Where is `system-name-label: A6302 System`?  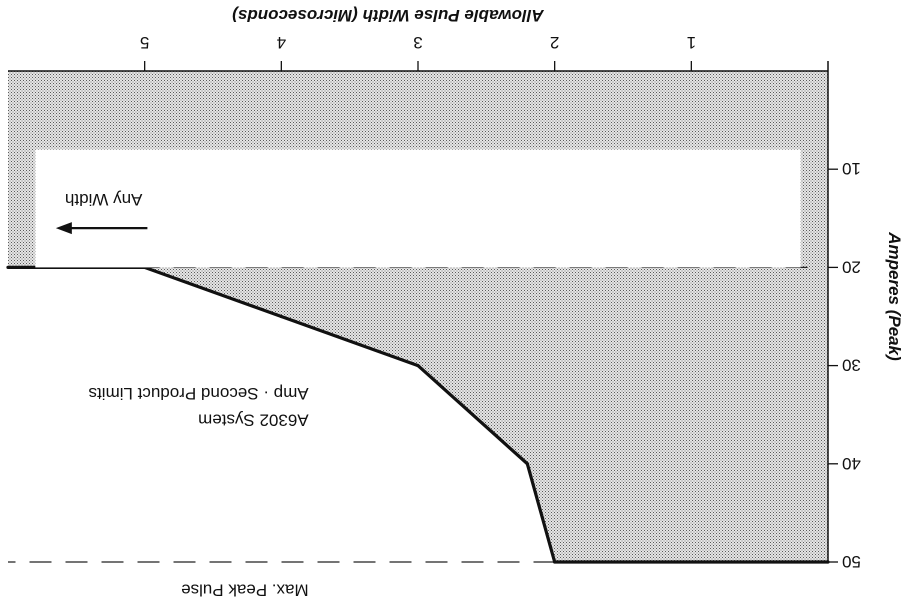
system-name-label: A6302 System is located at coordinates (253, 420).